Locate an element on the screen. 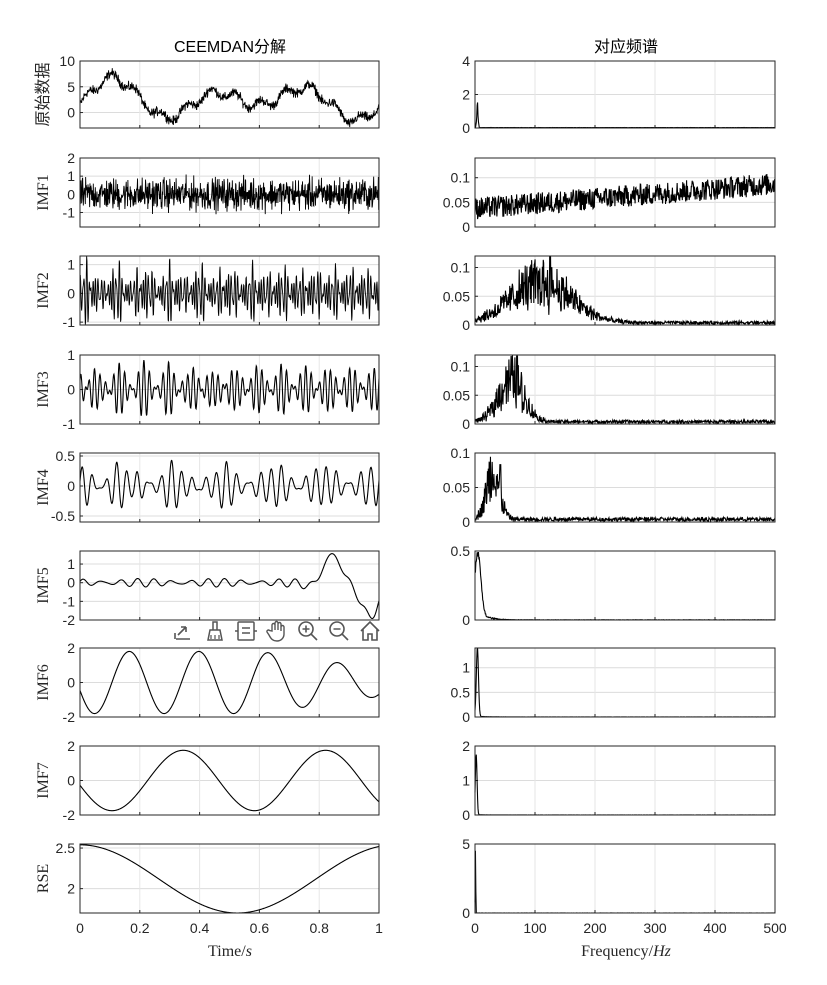 The width and height of the screenshot is (827, 985). spectrum-subplot-3: 0 0.05 0.1 is located at coordinates (609, 294).